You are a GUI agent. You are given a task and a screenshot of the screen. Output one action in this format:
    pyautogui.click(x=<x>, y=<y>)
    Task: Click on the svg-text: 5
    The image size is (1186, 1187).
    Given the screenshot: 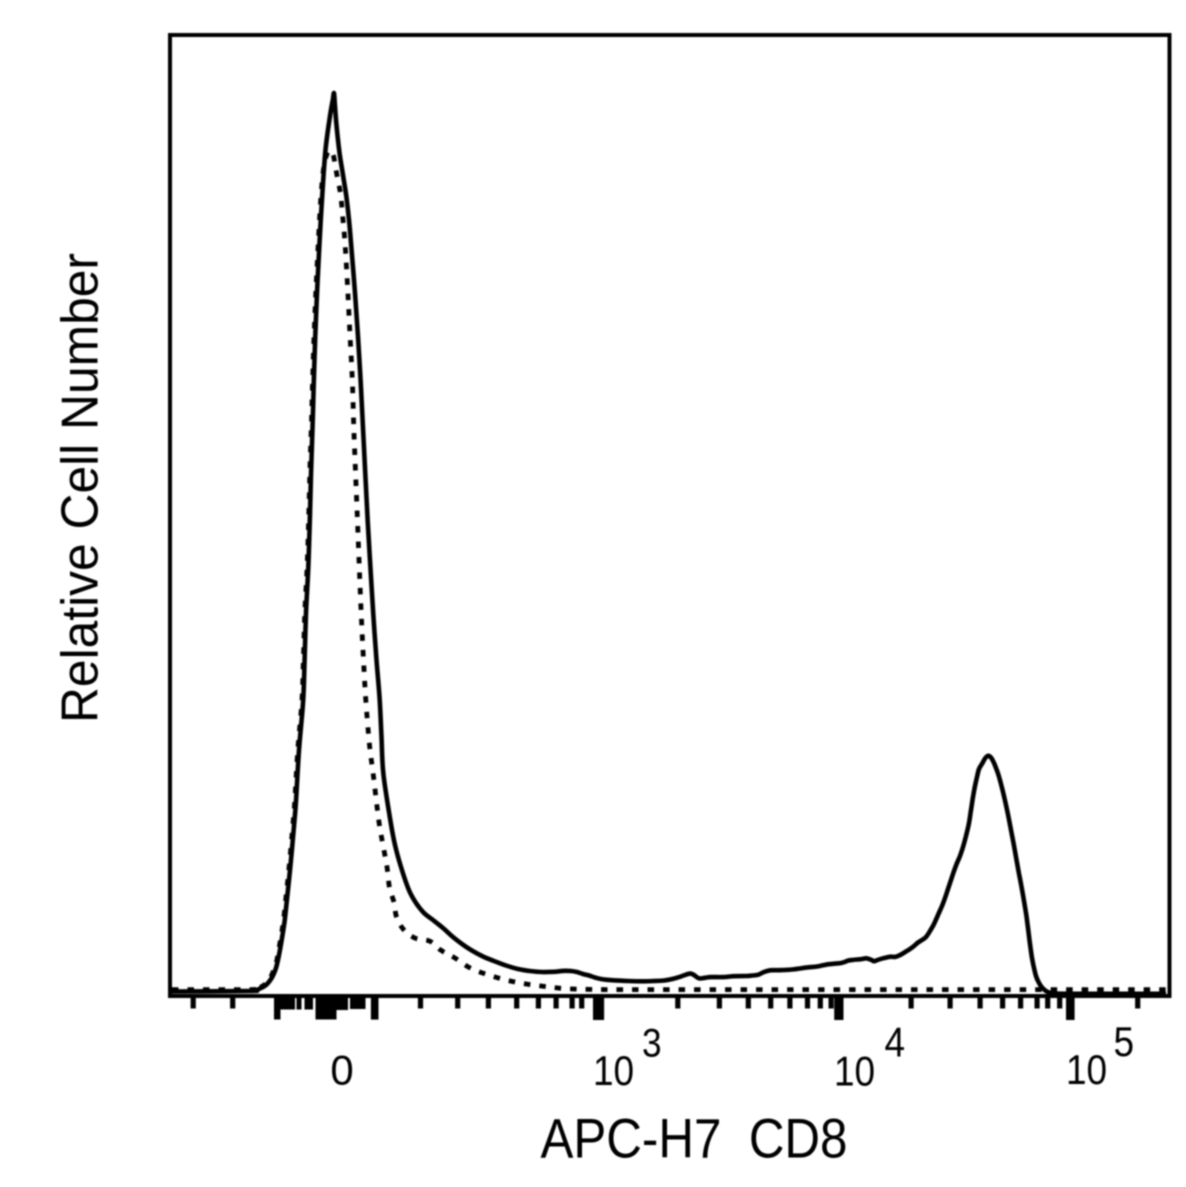 What is the action you would take?
    pyautogui.click(x=1124, y=1042)
    